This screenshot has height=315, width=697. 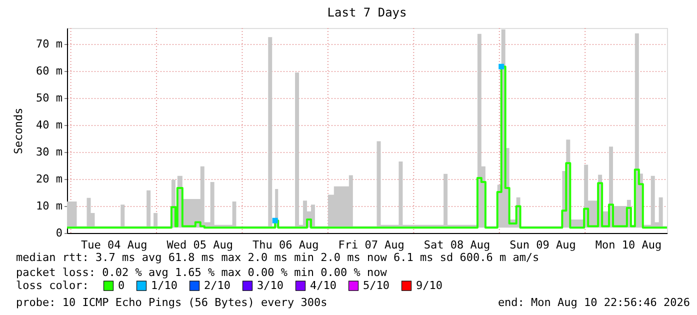 I want to click on x-tick-label: Sun 09 Aug, so click(x=543, y=245).